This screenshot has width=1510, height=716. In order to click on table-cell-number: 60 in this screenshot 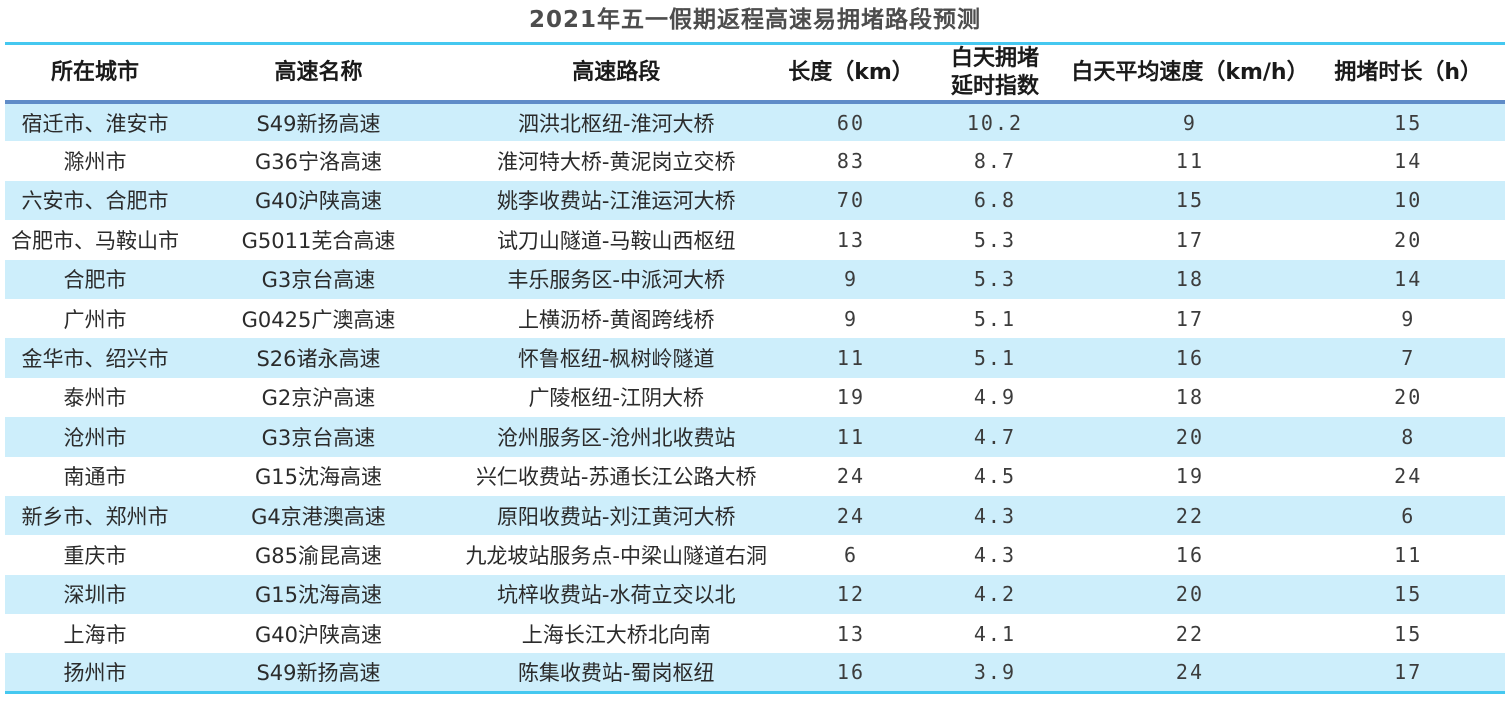, I will do `click(851, 122)`.